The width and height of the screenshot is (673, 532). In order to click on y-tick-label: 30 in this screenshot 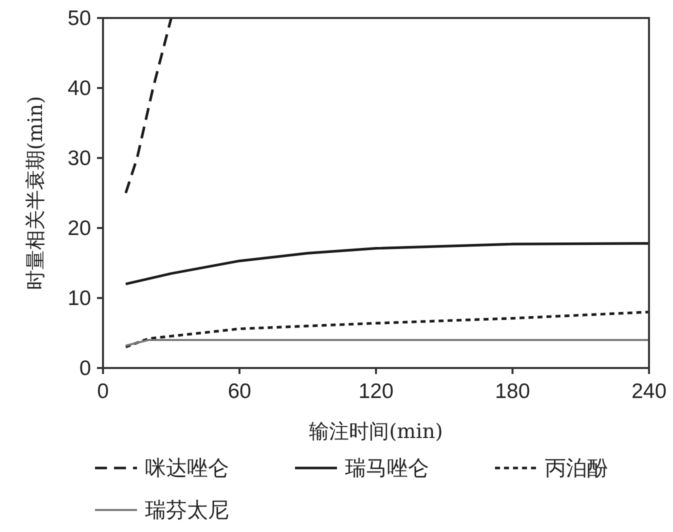, I will do `click(79, 158)`.